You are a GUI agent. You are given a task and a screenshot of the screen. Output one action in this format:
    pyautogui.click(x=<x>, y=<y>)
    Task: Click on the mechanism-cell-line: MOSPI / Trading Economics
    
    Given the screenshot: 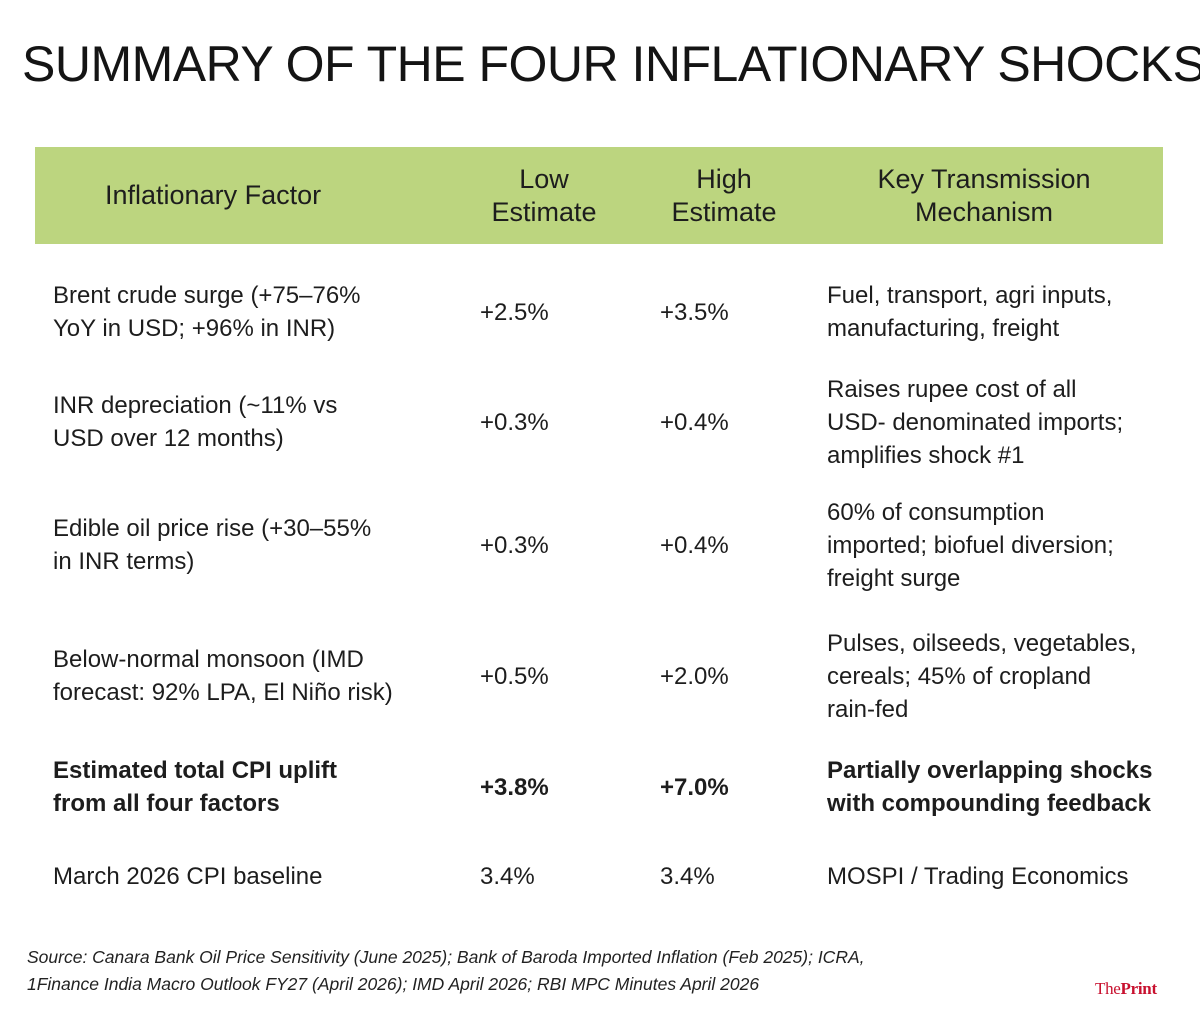 What is the action you would take?
    pyautogui.click(x=978, y=876)
    